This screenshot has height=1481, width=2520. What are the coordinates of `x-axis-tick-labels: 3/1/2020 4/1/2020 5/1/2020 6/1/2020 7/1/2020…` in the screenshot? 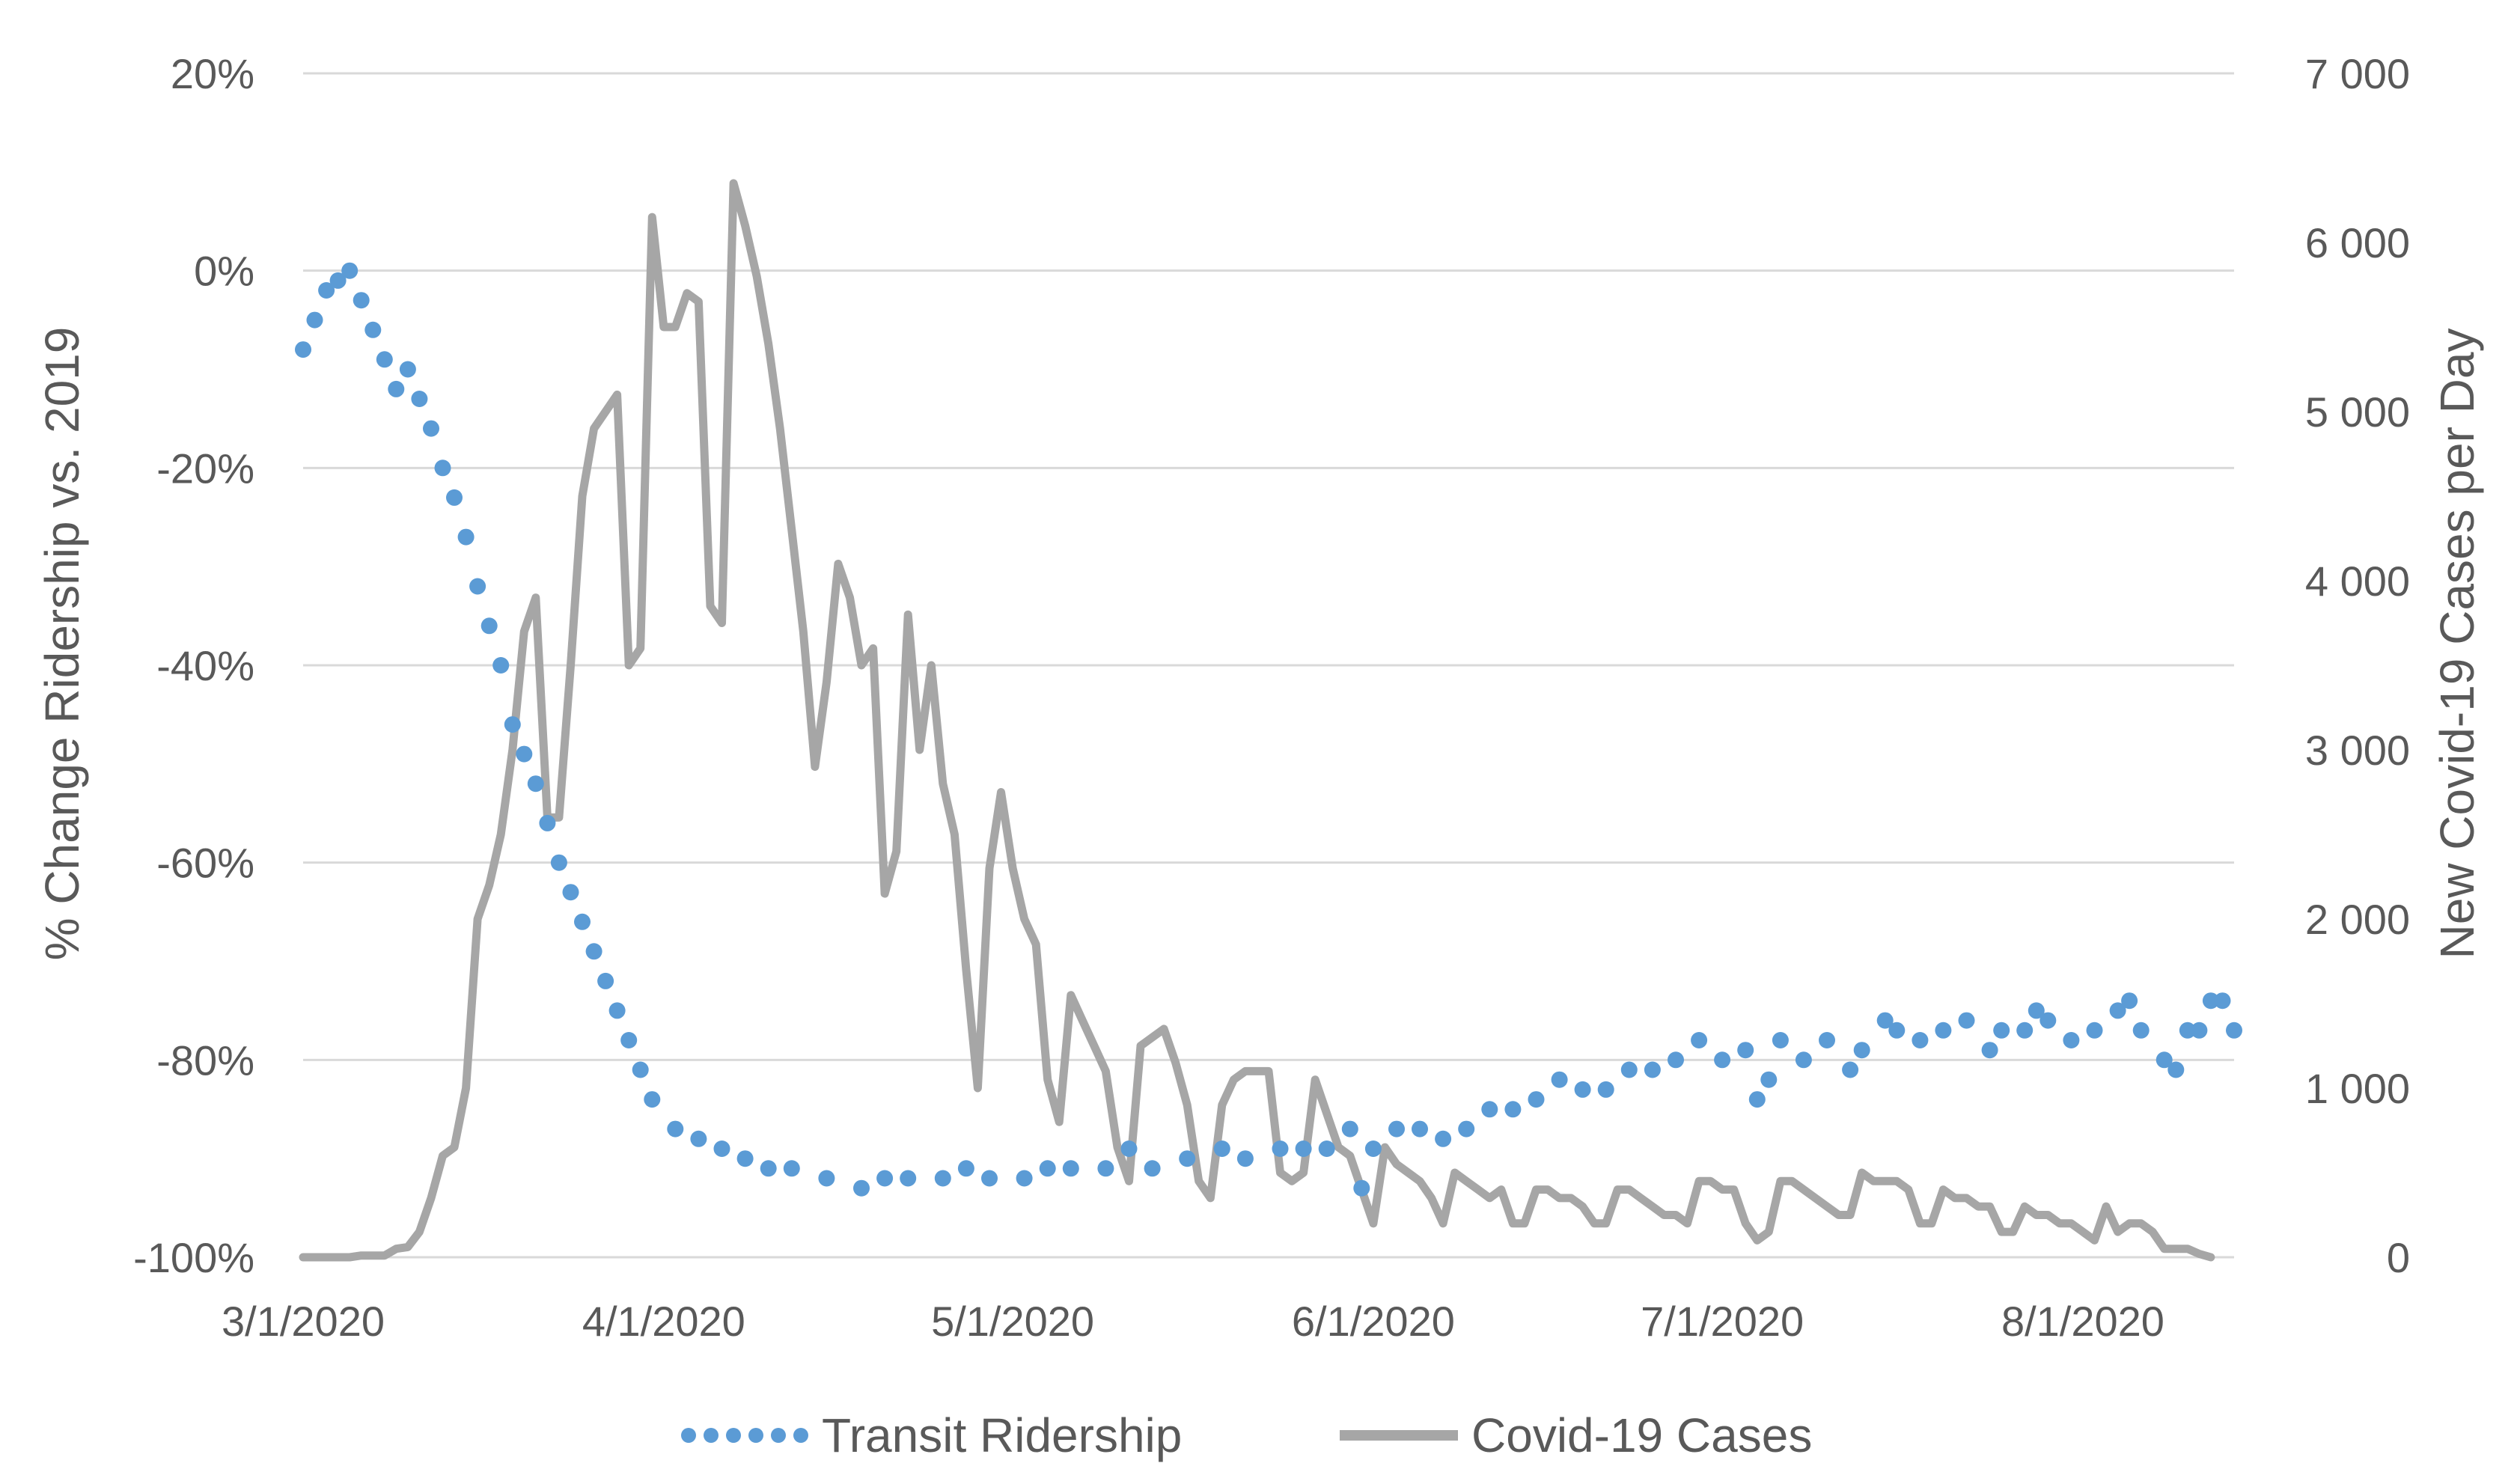 It's located at (1193, 1321).